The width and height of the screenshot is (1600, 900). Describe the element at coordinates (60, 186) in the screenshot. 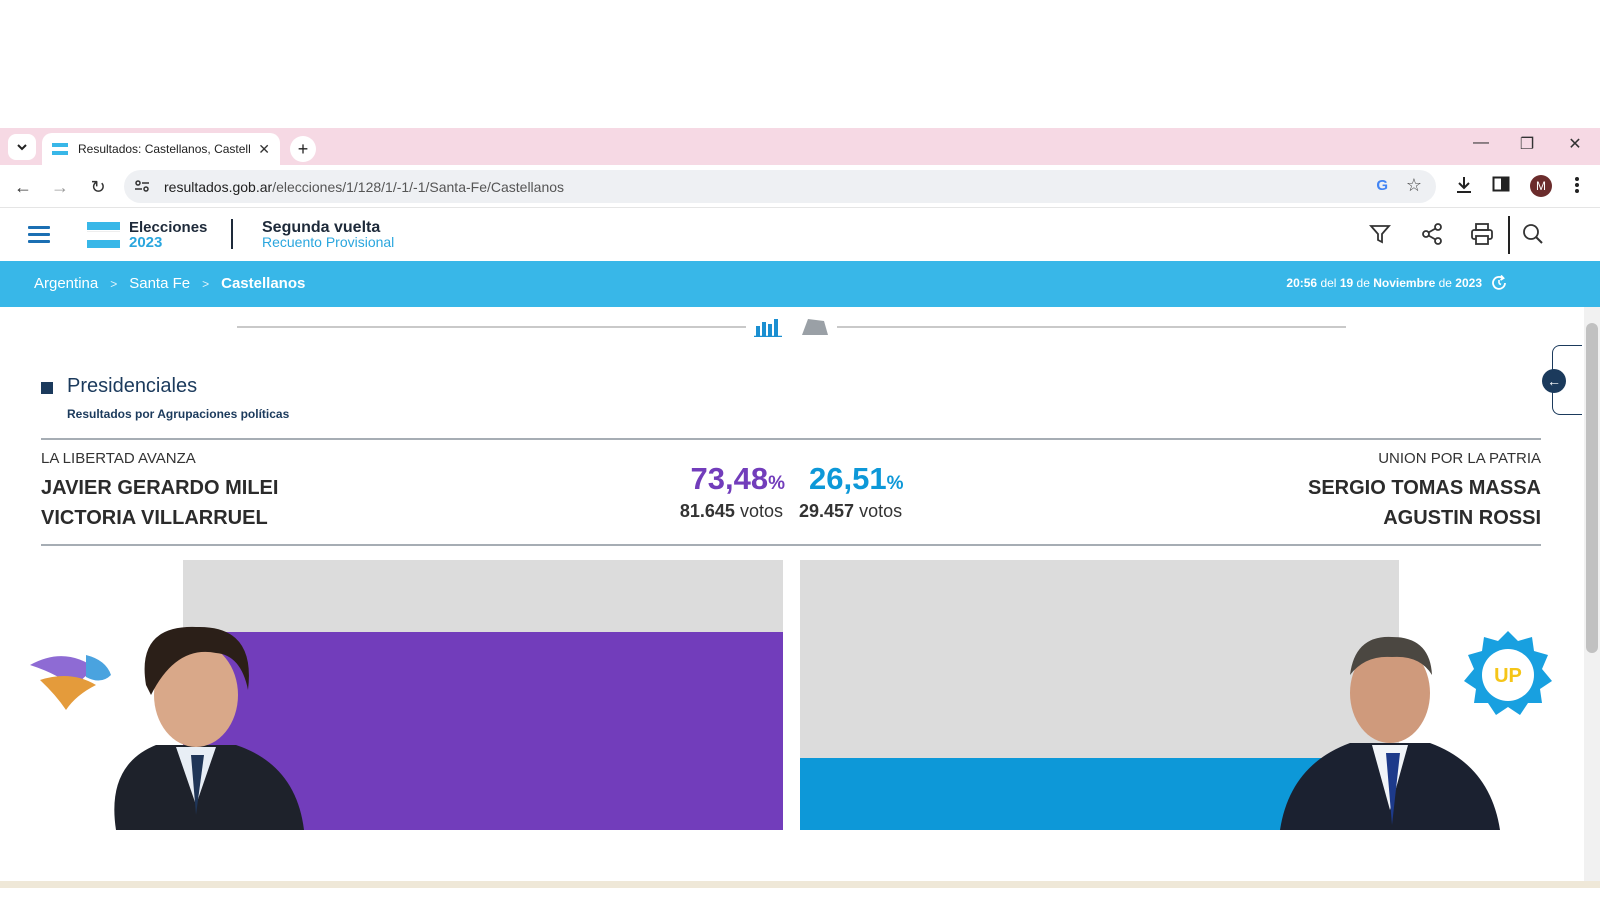

I see `forward-icon: →` at that location.